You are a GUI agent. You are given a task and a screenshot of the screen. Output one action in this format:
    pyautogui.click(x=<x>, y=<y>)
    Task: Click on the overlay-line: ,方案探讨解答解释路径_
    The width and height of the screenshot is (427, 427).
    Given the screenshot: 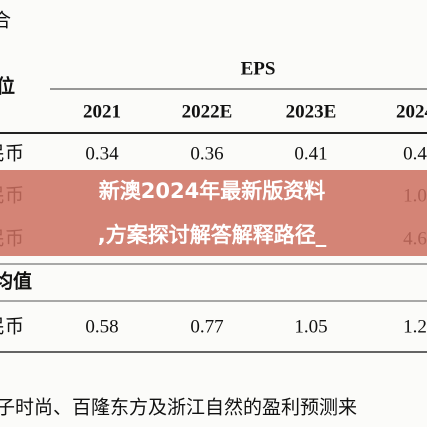 What is the action you would take?
    pyautogui.click(x=212, y=235)
    